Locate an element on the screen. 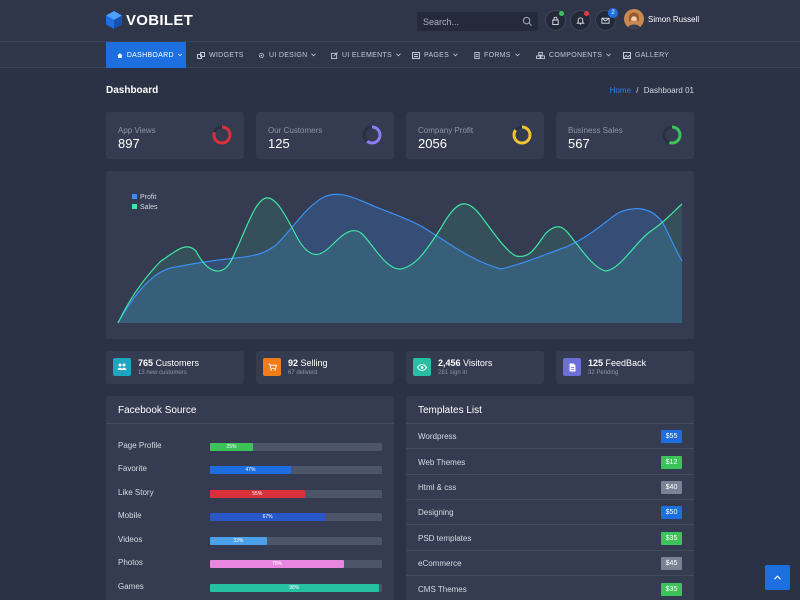 The width and height of the screenshot is (800, 600). users-icon is located at coordinates (122, 366).